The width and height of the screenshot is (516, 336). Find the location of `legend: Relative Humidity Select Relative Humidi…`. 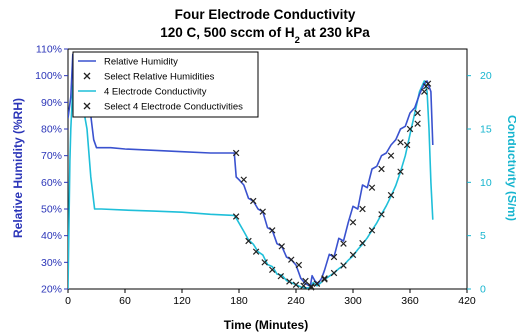

legend: Relative Humidity Select Relative Humidi… is located at coordinates (165, 84).